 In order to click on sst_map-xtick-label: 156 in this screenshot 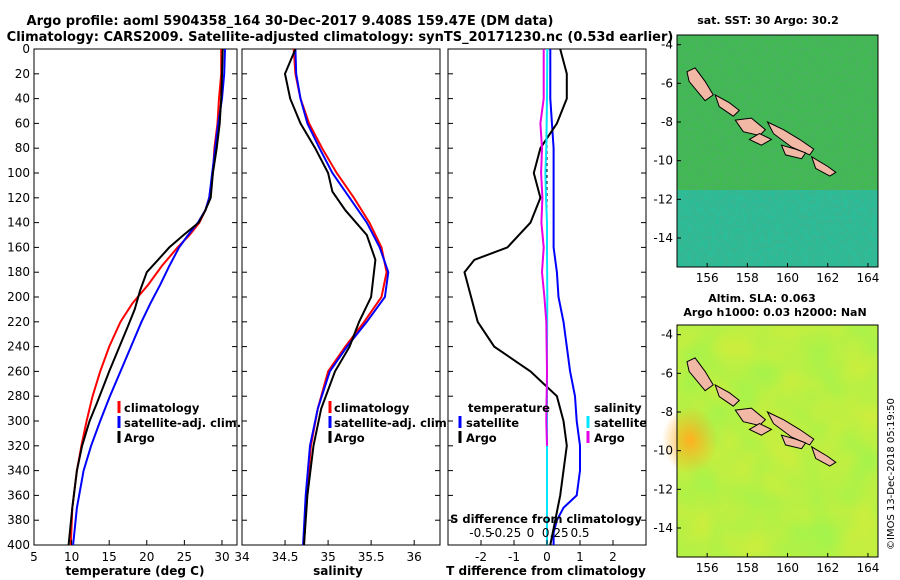, I will do `click(707, 278)`.